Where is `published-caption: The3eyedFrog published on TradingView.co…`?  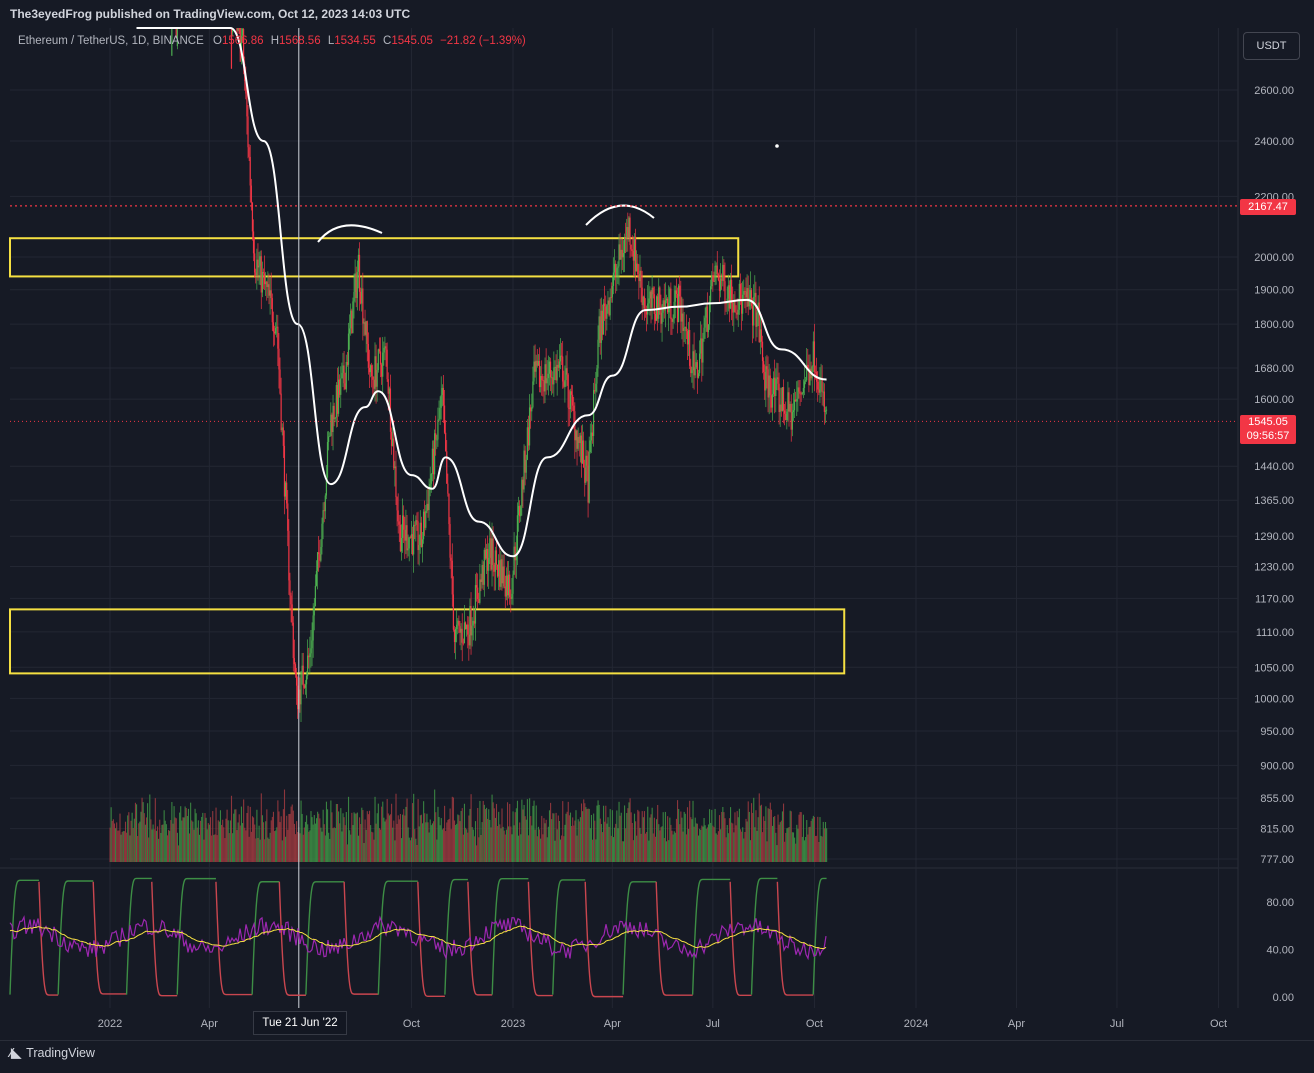
published-caption: The3eyedFrog published on TradingView.co… is located at coordinates (210, 14).